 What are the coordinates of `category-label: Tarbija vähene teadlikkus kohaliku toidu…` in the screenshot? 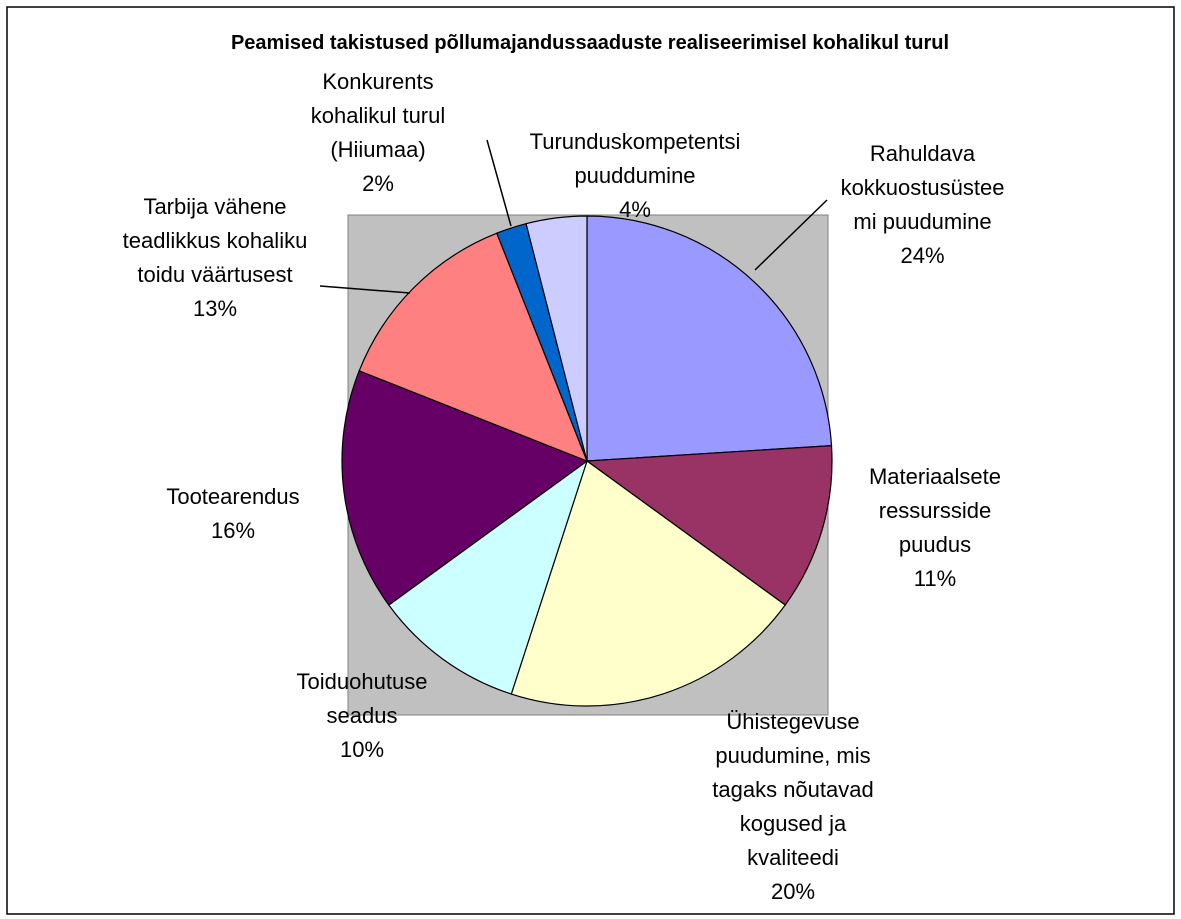 It's located at (215, 240).